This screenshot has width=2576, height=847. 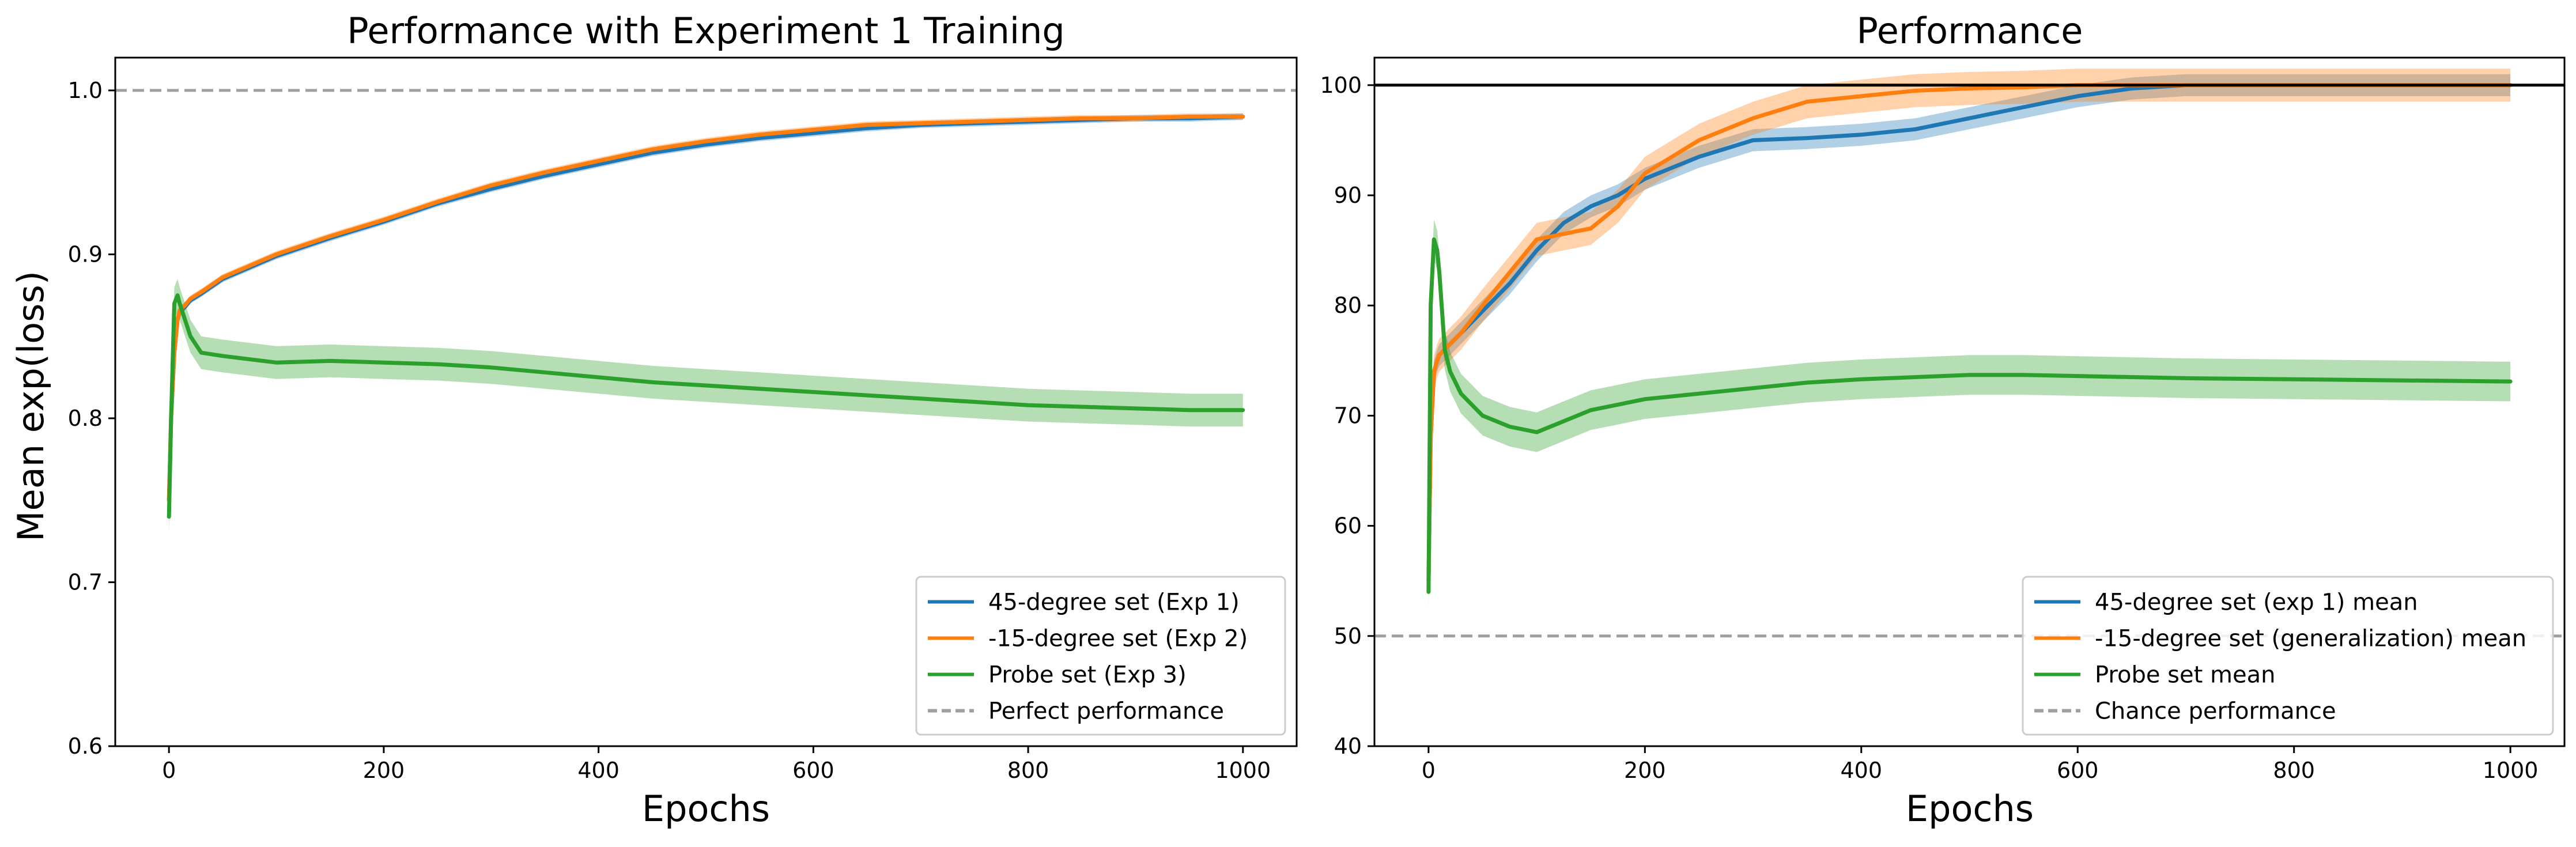 I want to click on right-xtick-label: 800, so click(x=2294, y=770).